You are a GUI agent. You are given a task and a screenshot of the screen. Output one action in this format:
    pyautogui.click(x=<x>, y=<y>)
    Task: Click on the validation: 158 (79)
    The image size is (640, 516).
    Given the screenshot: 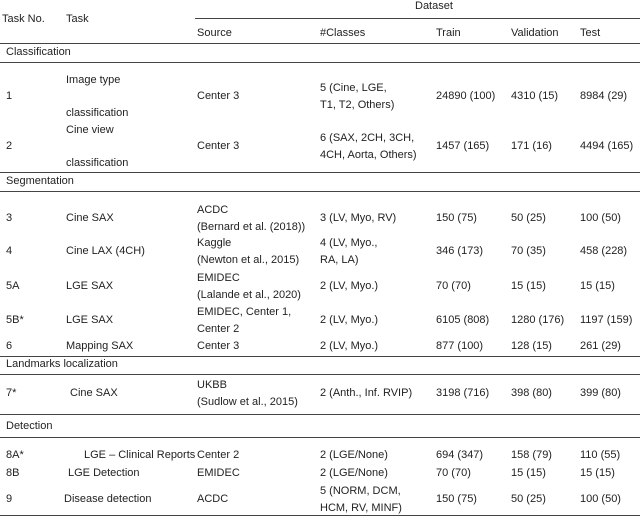 What is the action you would take?
    pyautogui.click(x=531, y=455)
    